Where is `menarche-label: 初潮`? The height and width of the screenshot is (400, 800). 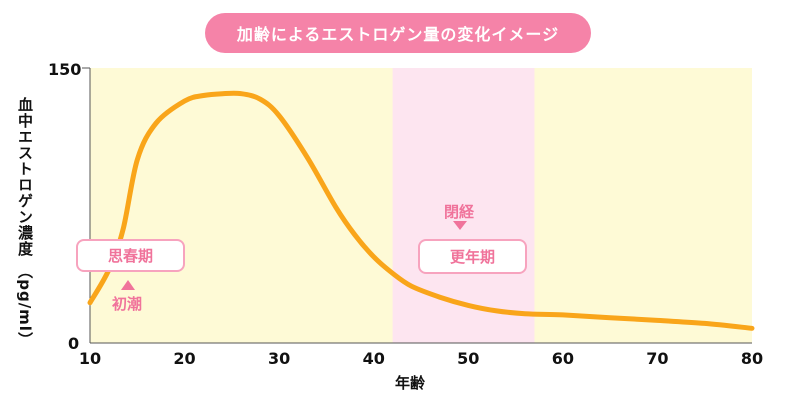
menarche-label: 初潮 is located at coordinates (127, 304).